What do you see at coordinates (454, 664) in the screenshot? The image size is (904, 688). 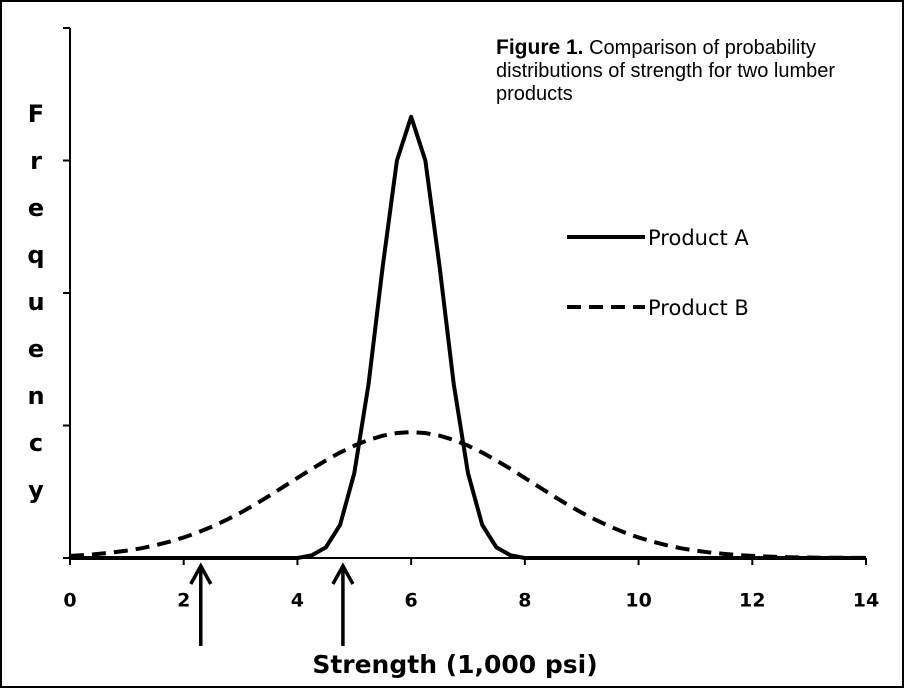 I see `x-axis-label: Strength (1,000 psi)` at bounding box center [454, 664].